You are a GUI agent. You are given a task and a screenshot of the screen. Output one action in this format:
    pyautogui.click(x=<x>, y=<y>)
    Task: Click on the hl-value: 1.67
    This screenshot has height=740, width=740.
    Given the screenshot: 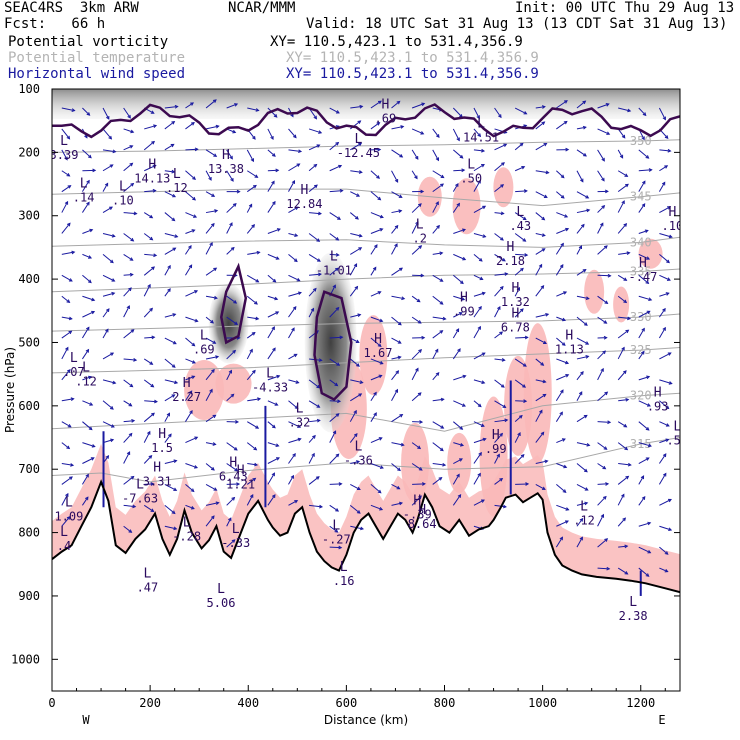 What is the action you would take?
    pyautogui.click(x=378, y=353)
    